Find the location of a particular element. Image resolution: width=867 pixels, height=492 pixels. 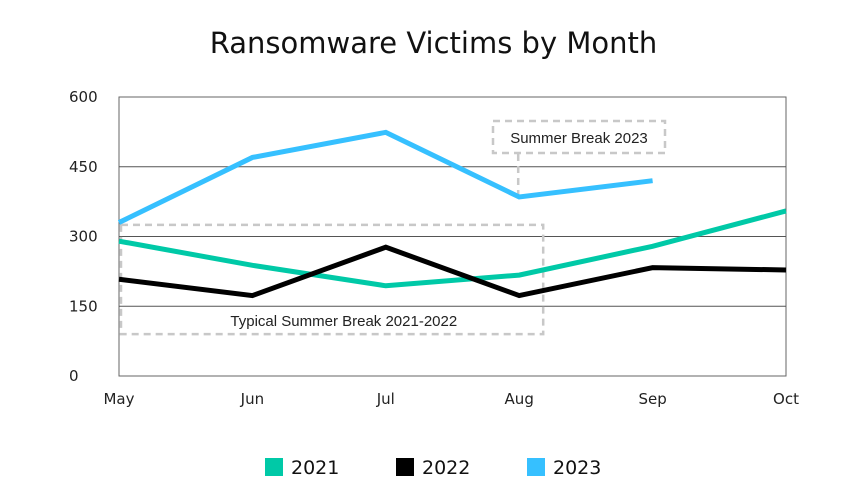

series-line-2021 is located at coordinates (452, 248).